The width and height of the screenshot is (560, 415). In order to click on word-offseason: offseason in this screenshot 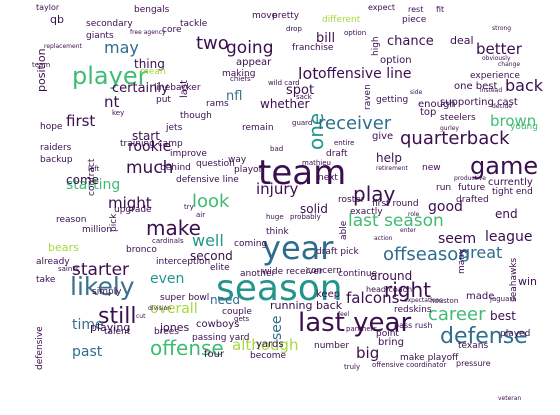, I will do `click(426, 254)`.